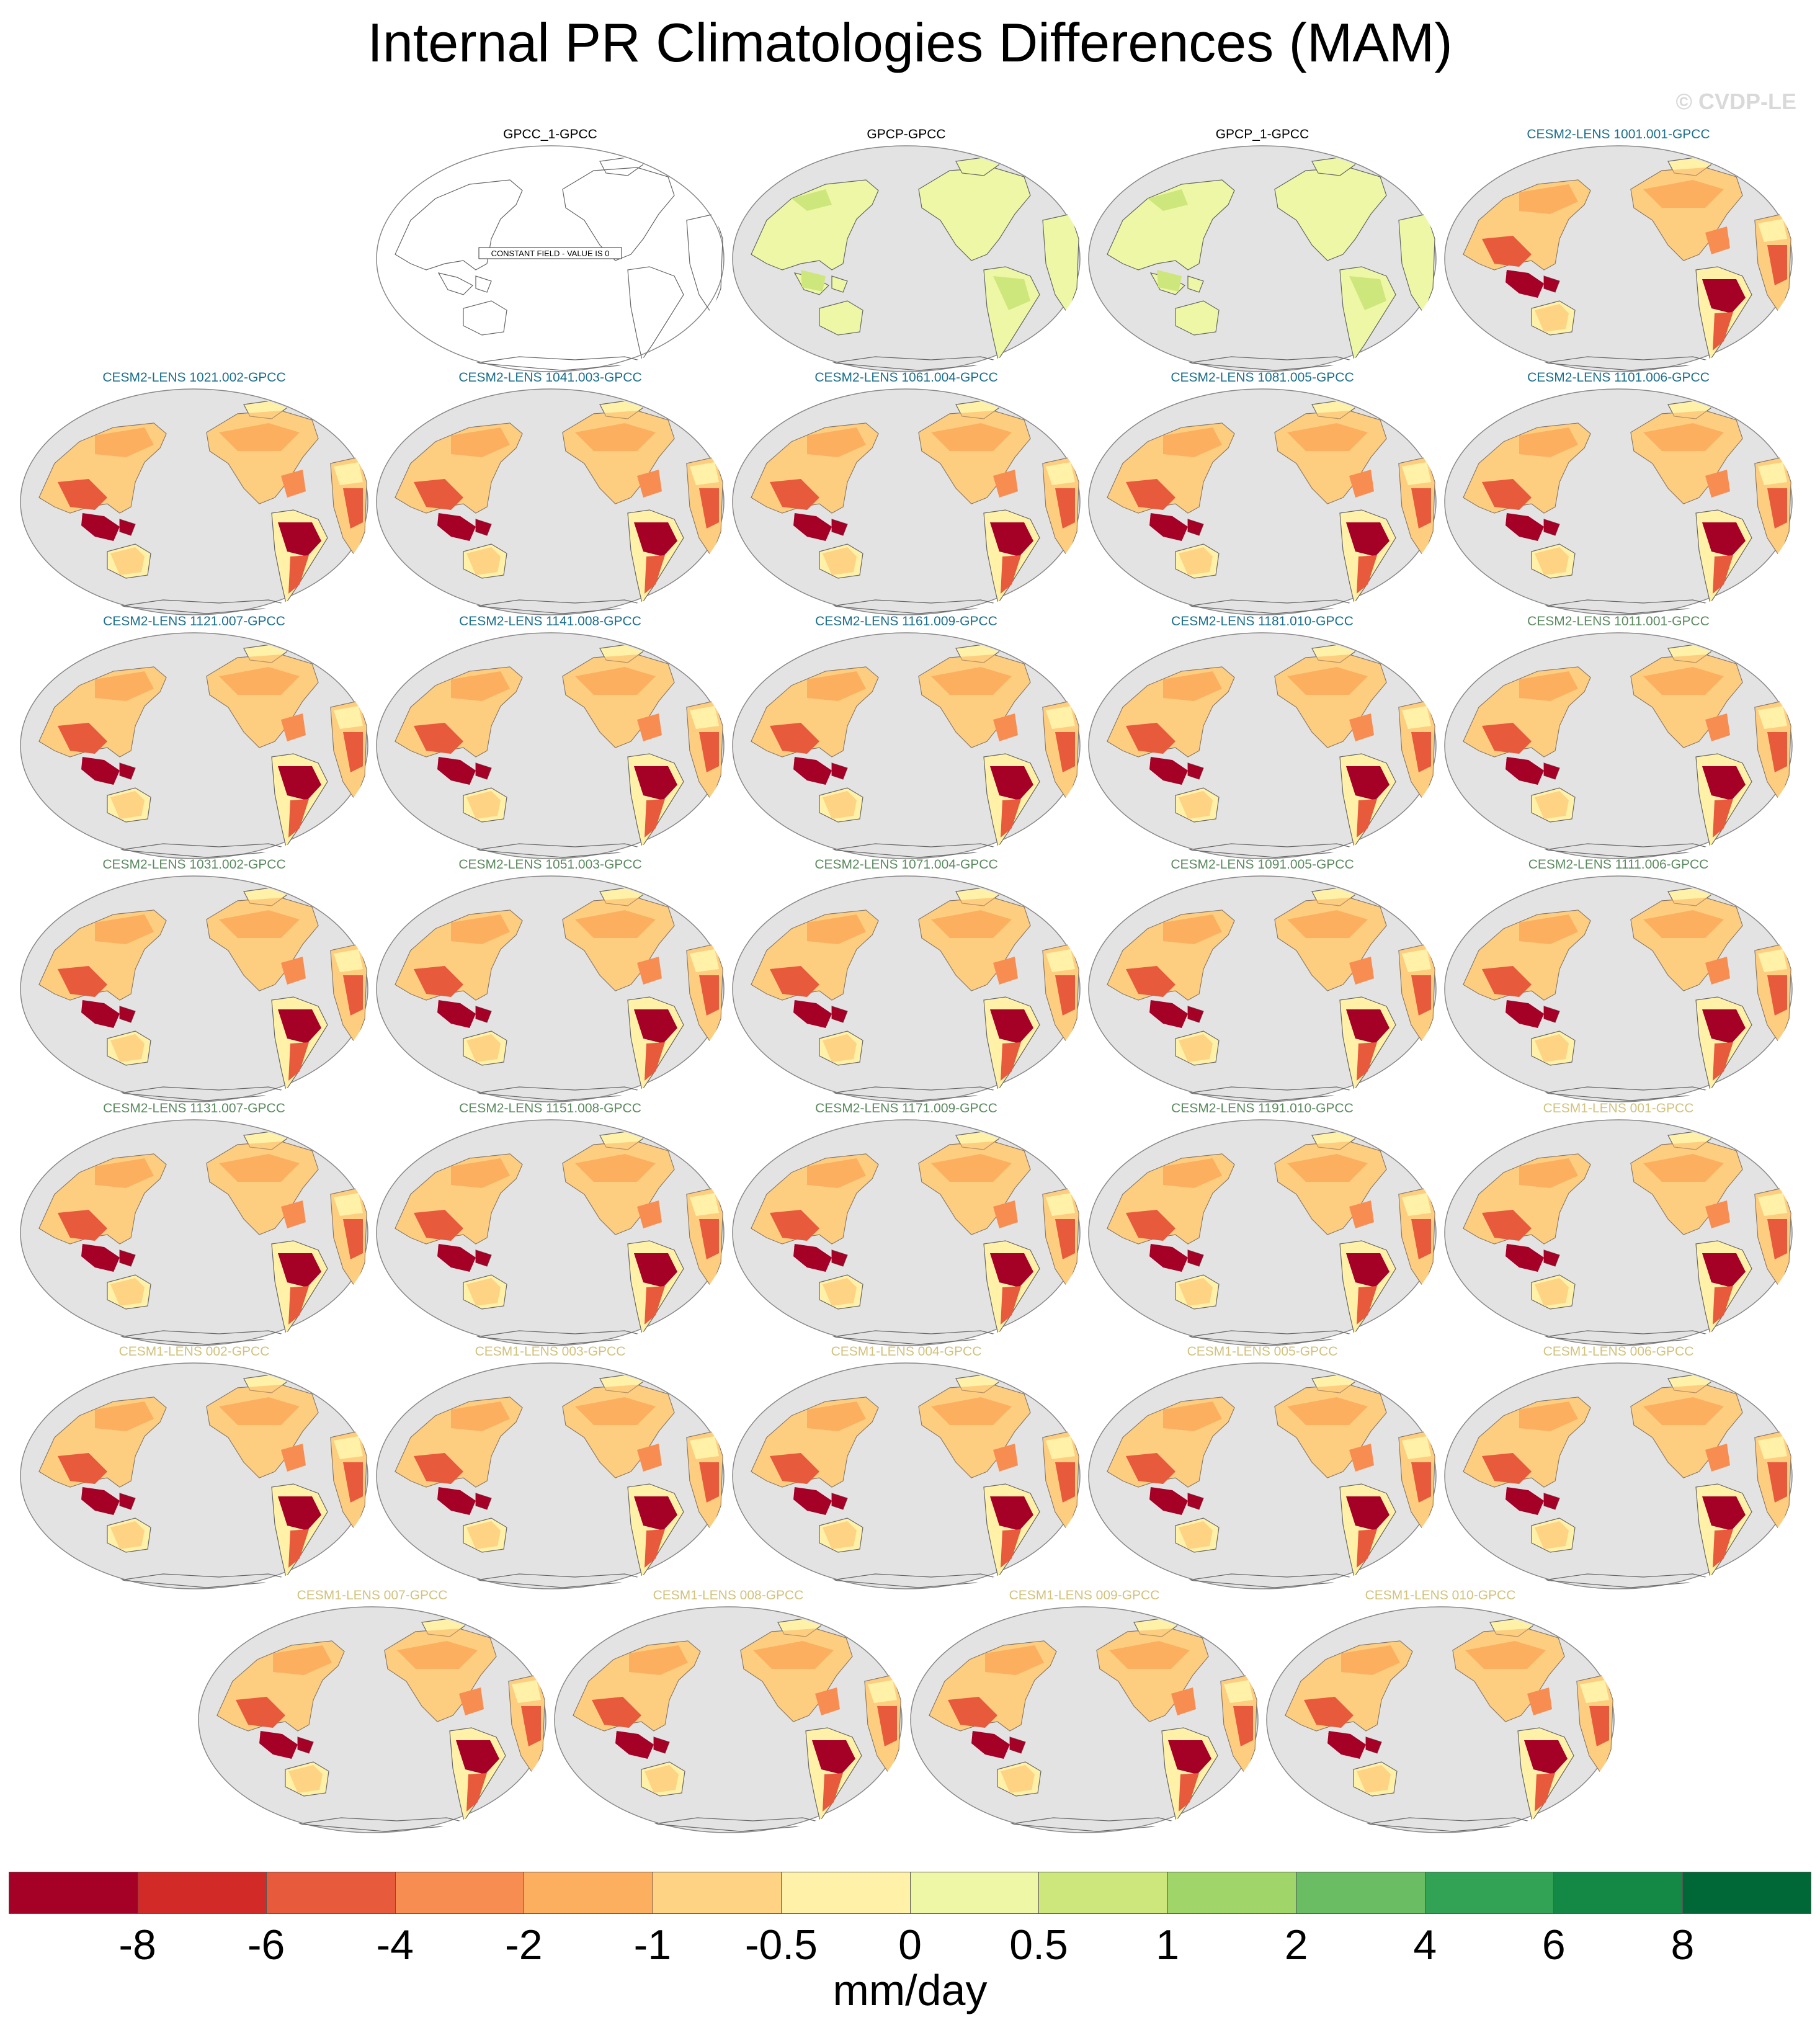  What do you see at coordinates (906, 134) in the screenshot?
I see `map-panel-title: GPCP-GPCC` at bounding box center [906, 134].